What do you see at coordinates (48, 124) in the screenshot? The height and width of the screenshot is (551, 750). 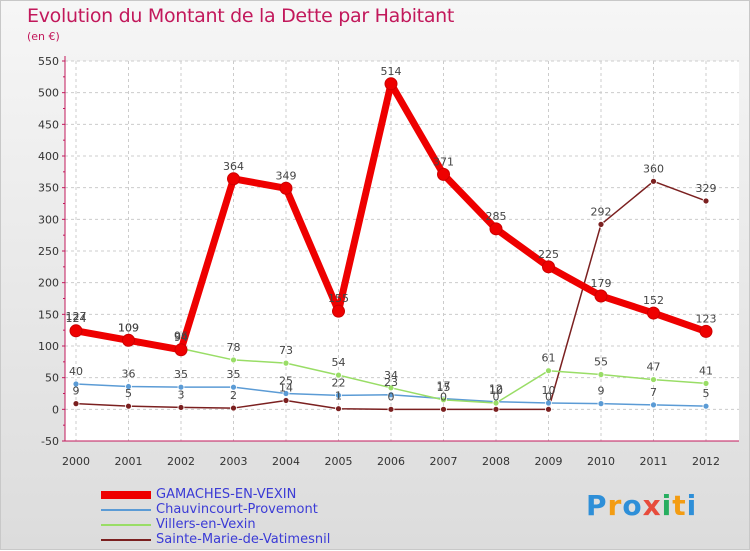 I see `y-tick-label: 450` at bounding box center [48, 124].